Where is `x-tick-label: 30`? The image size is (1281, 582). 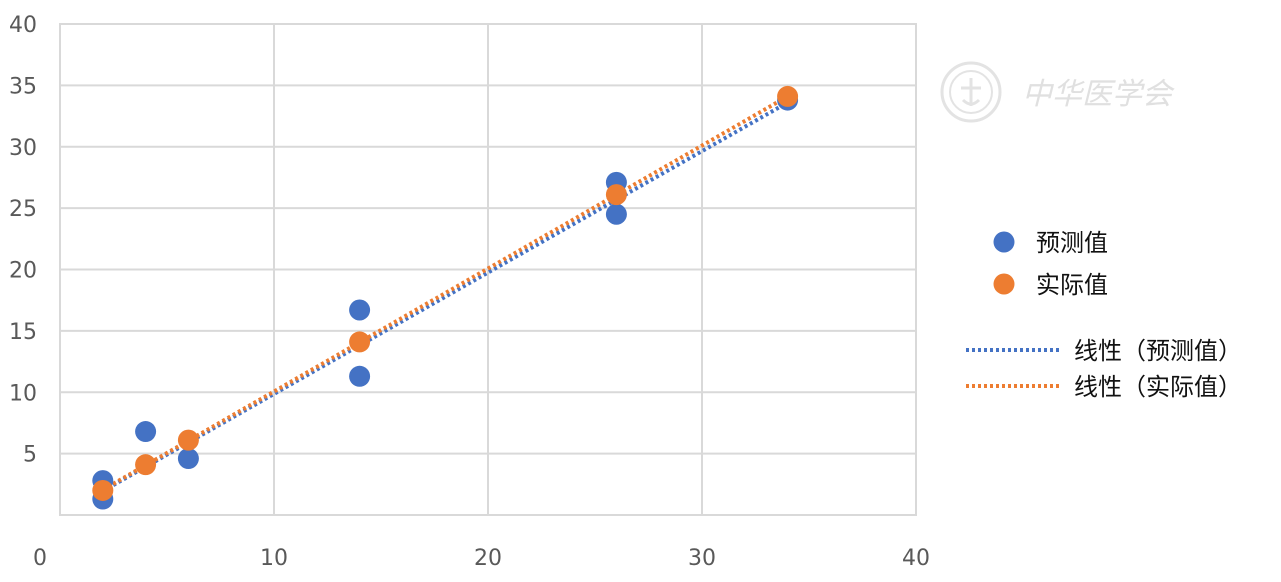 x-tick-label: 30 is located at coordinates (702, 558).